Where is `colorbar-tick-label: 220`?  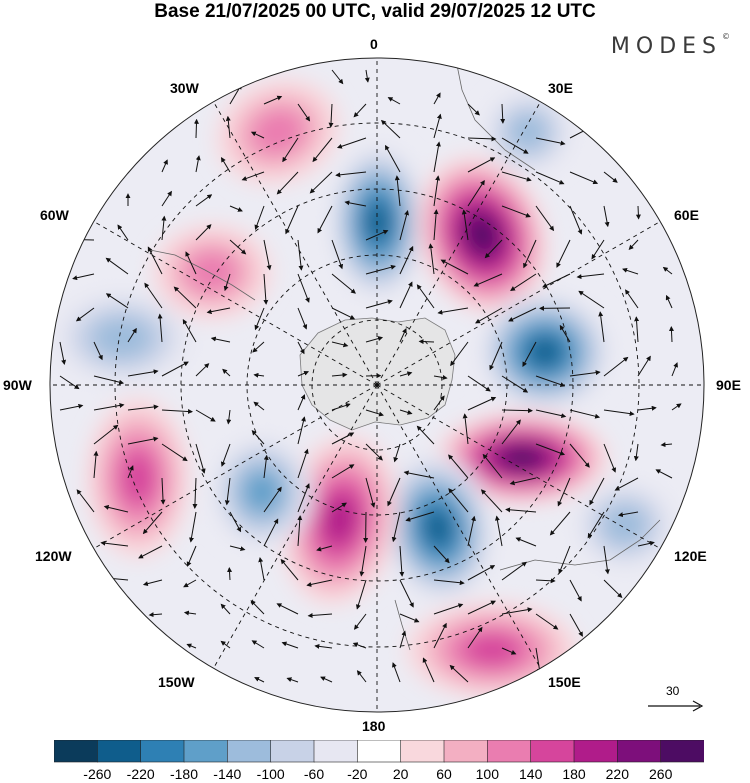 colorbar-tick-label: 220 is located at coordinates (617, 774).